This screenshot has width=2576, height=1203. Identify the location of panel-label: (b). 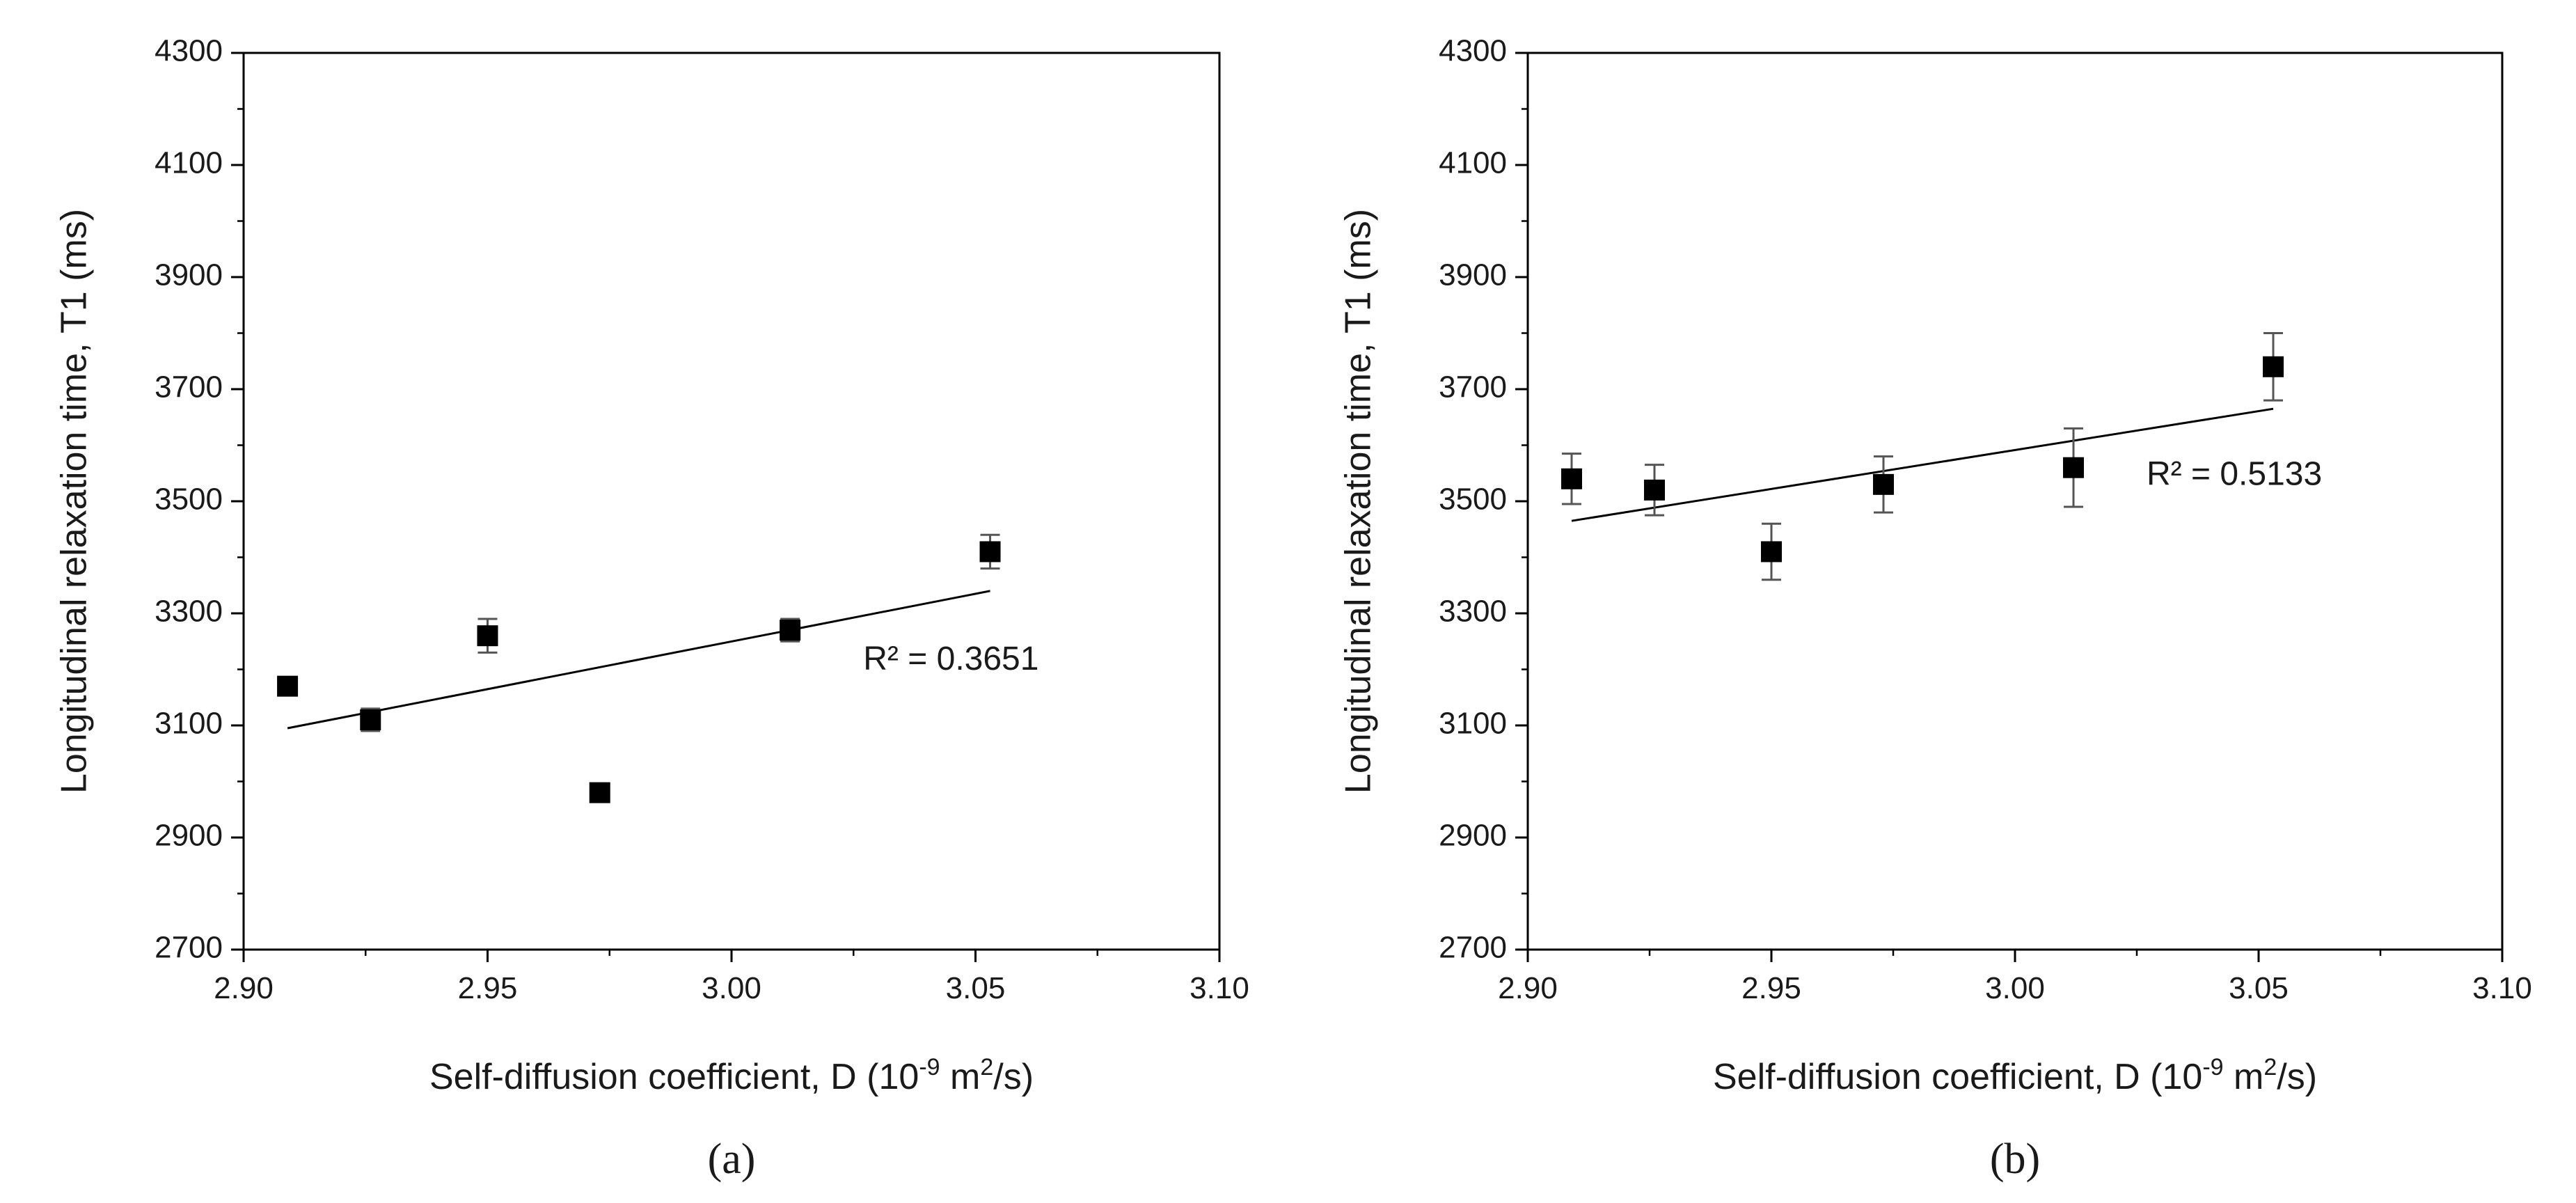
(2015, 1159).